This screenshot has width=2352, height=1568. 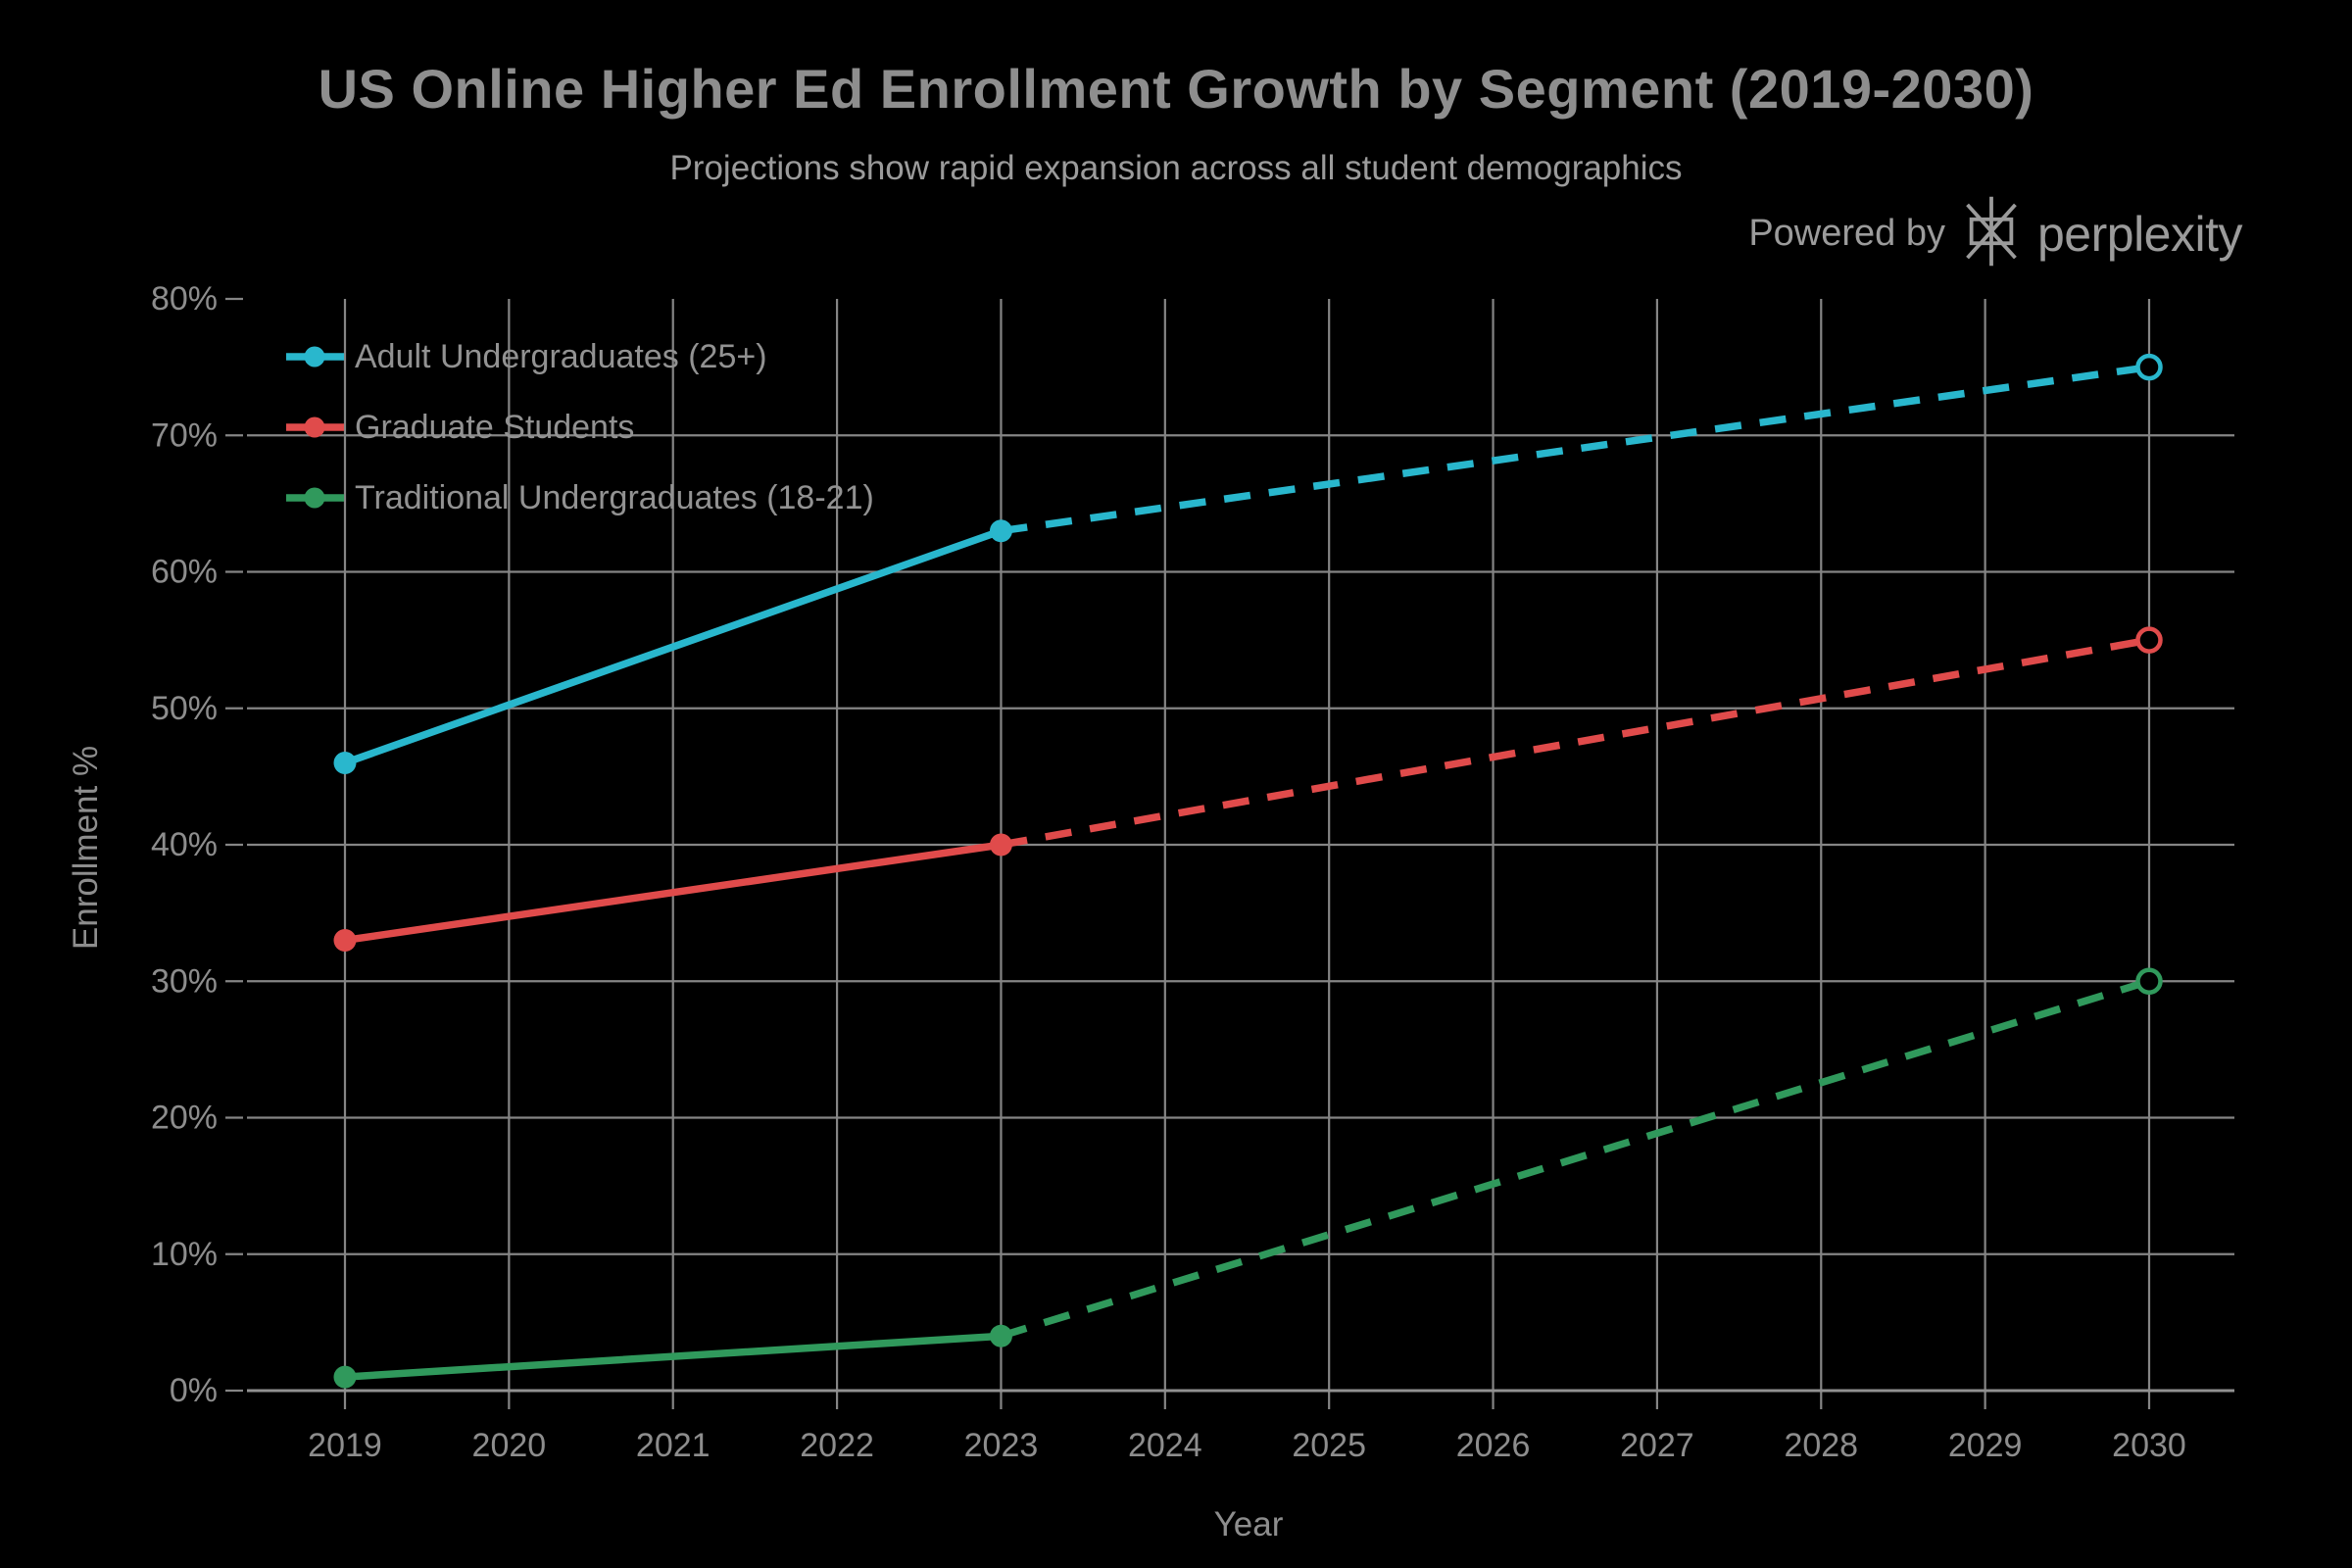 What do you see at coordinates (2140, 234) in the screenshot?
I see `perplexity-brand-wordmark: perplexity` at bounding box center [2140, 234].